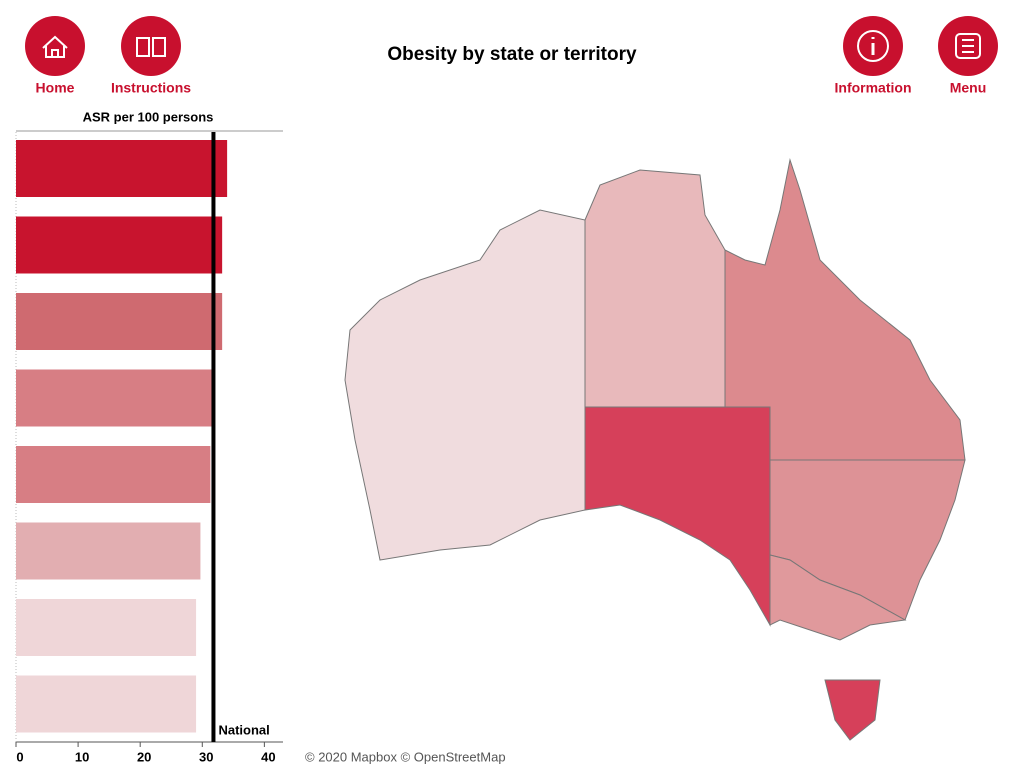 The height and width of the screenshot is (773, 1024). What do you see at coordinates (968, 56) in the screenshot?
I see `menu-button: Menu` at bounding box center [968, 56].